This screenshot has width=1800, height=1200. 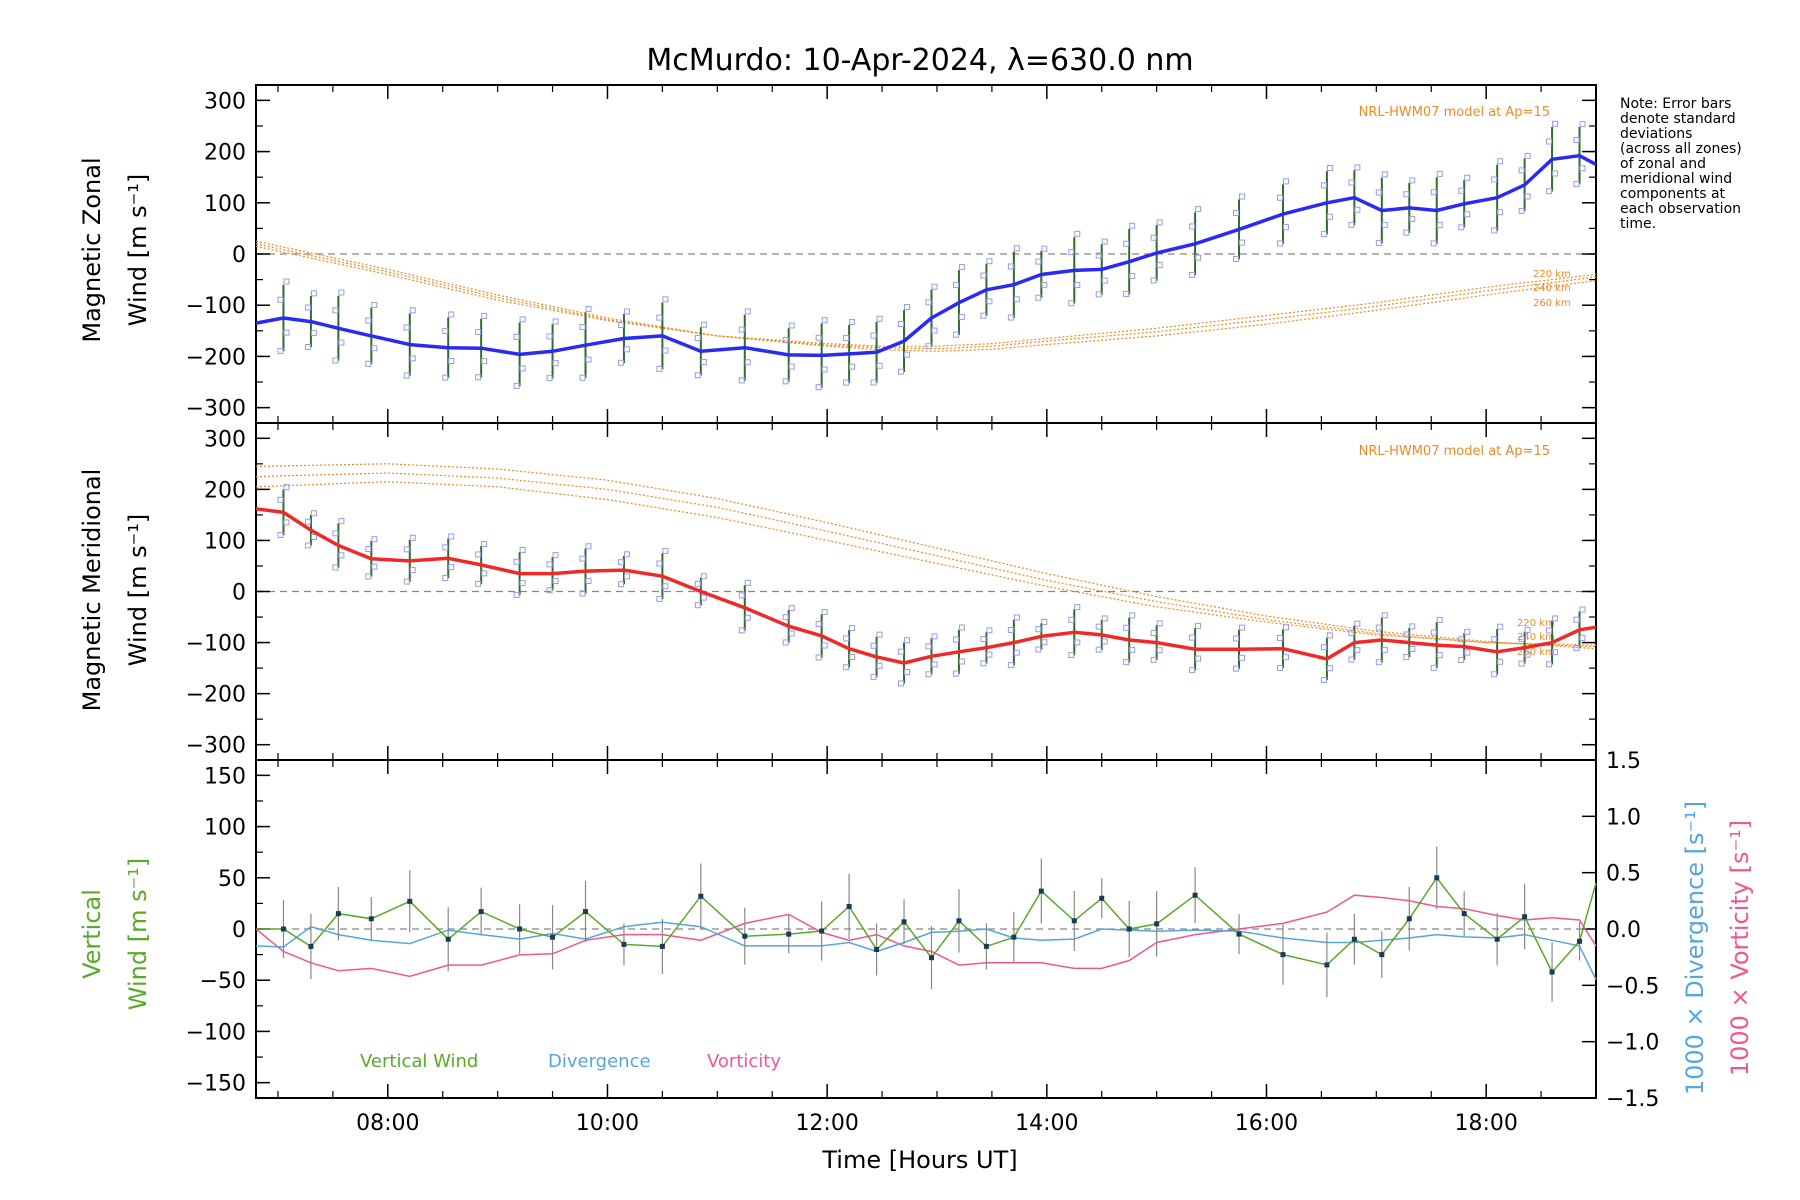 I want to click on model-curve-260km, so click(x=926, y=556).